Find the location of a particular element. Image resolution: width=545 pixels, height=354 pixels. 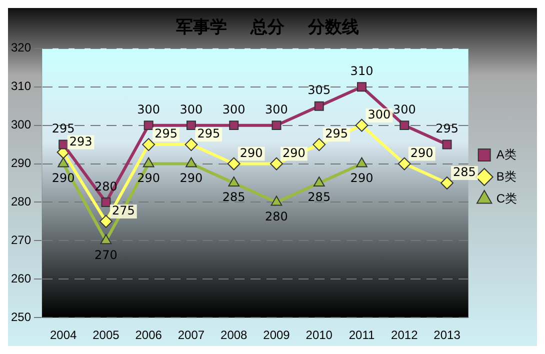

y-tick-label: 320 is located at coordinates (21, 47).